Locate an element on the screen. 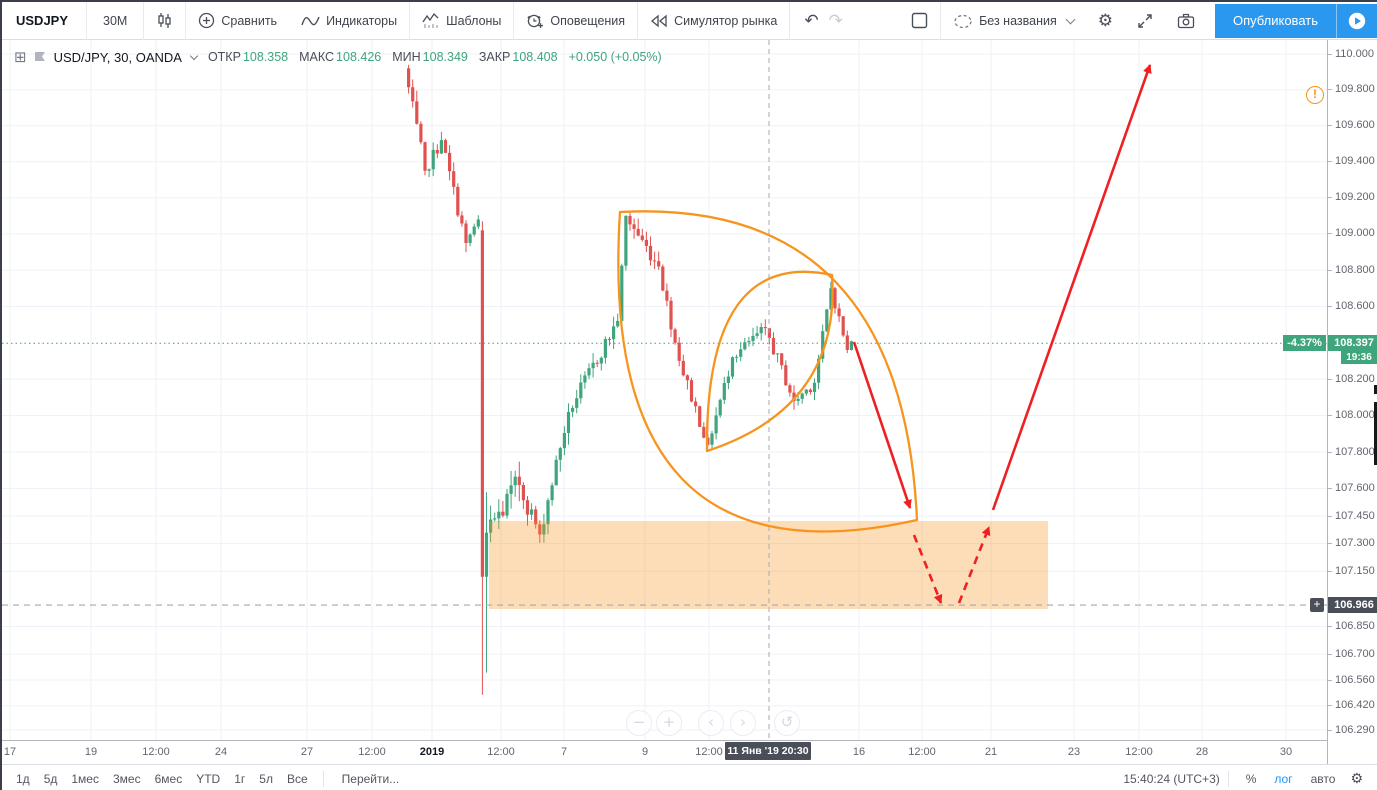 This screenshot has height=790, width=1377. chart-settings-button: ⚙ is located at coordinates (1105, 21).